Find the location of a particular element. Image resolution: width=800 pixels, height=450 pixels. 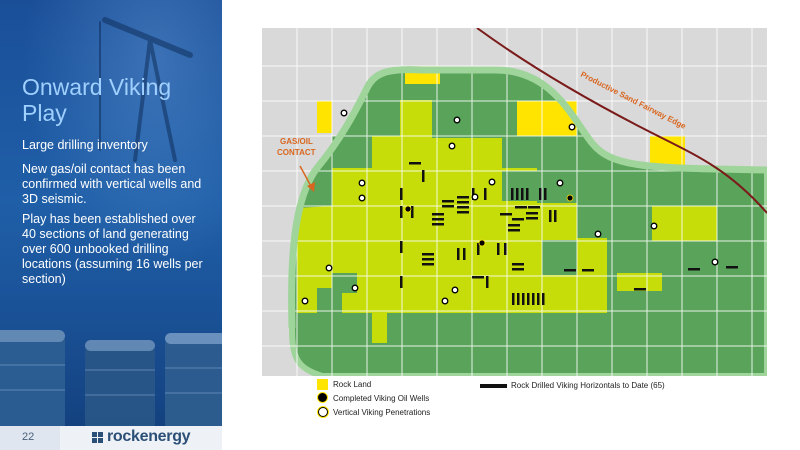

completed-wells is located at coordinates (489, 220).